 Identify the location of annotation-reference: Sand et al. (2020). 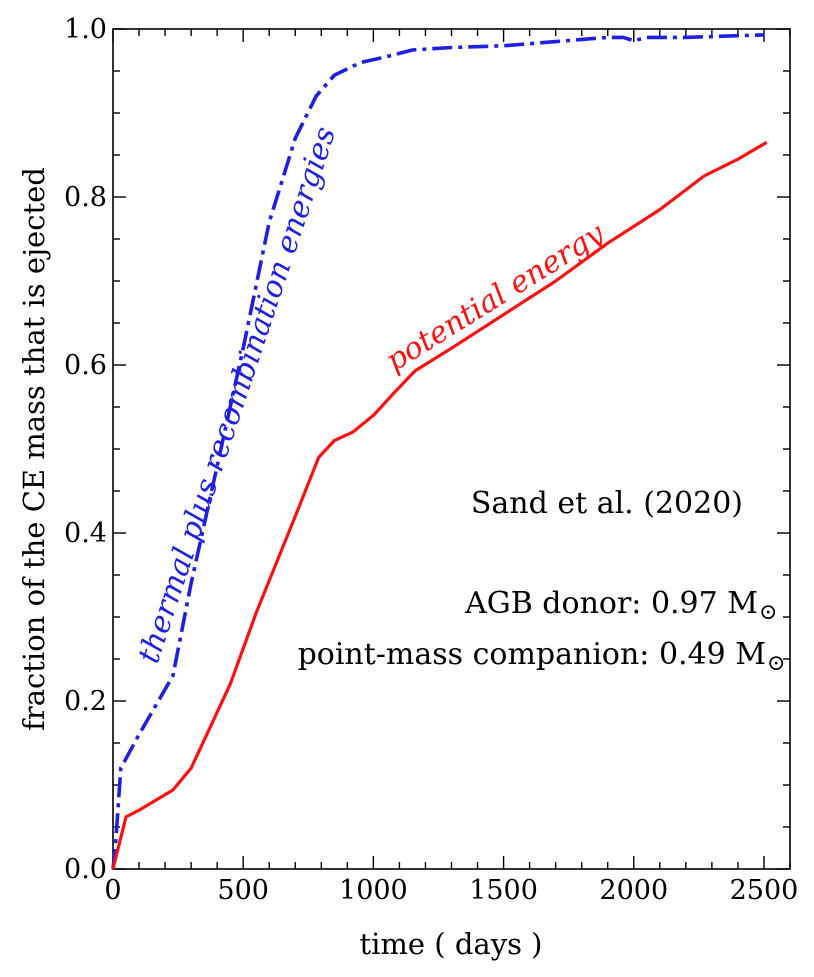
(607, 503).